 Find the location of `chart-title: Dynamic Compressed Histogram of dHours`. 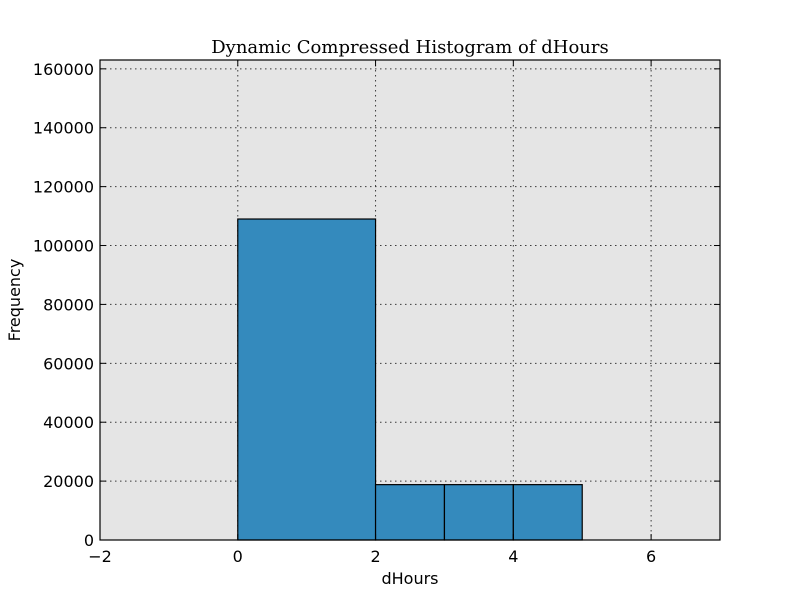

chart-title: Dynamic Compressed Histogram of dHours is located at coordinates (410, 47).